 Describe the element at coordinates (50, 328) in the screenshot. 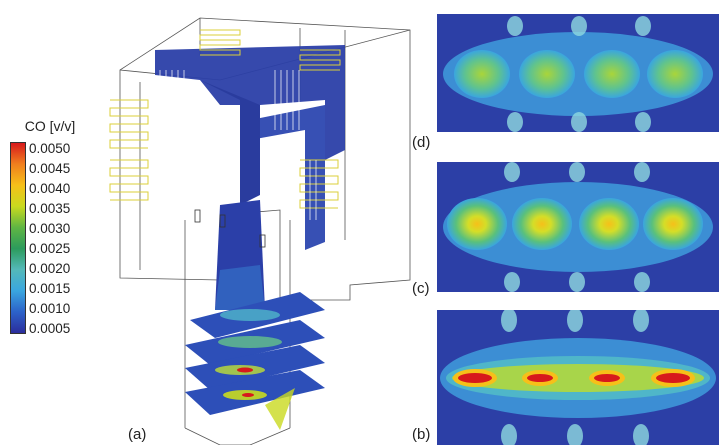

I see `legend-tick: 0.0005` at that location.